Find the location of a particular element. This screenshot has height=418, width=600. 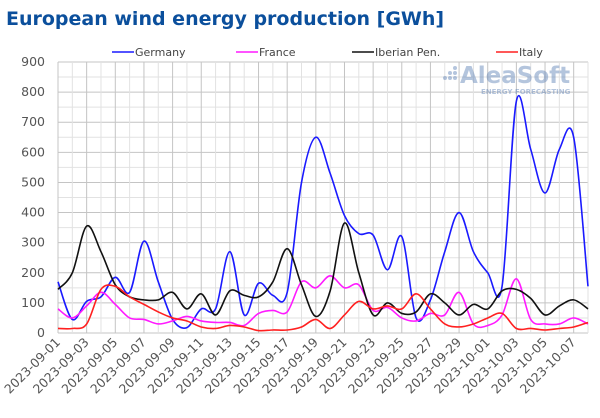

series-line-italy is located at coordinates (323, 308).